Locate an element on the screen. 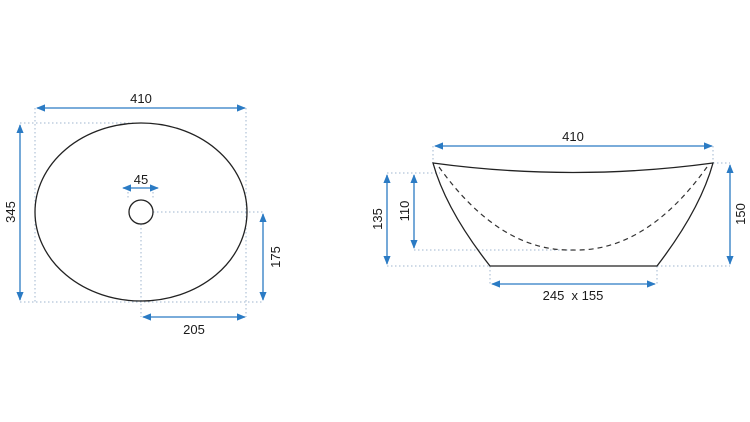 The image size is (750, 422). extension-lines is located at coordinates (558, 215).